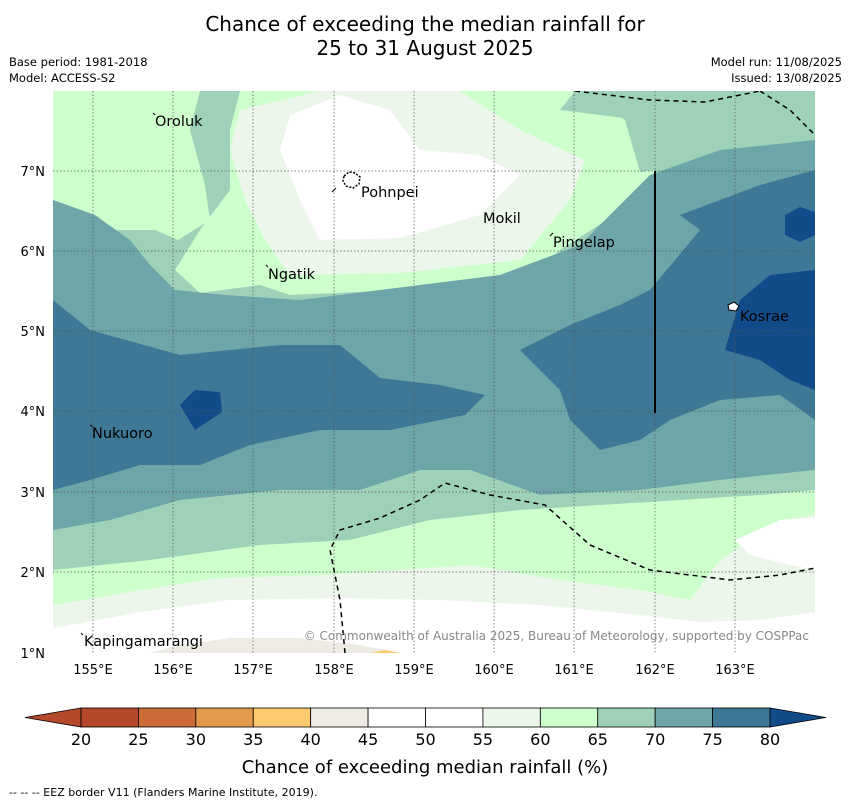 The width and height of the screenshot is (850, 804). Describe the element at coordinates (800, 224) in the screenshot. I see `contour-80-plus-northeast` at that location.